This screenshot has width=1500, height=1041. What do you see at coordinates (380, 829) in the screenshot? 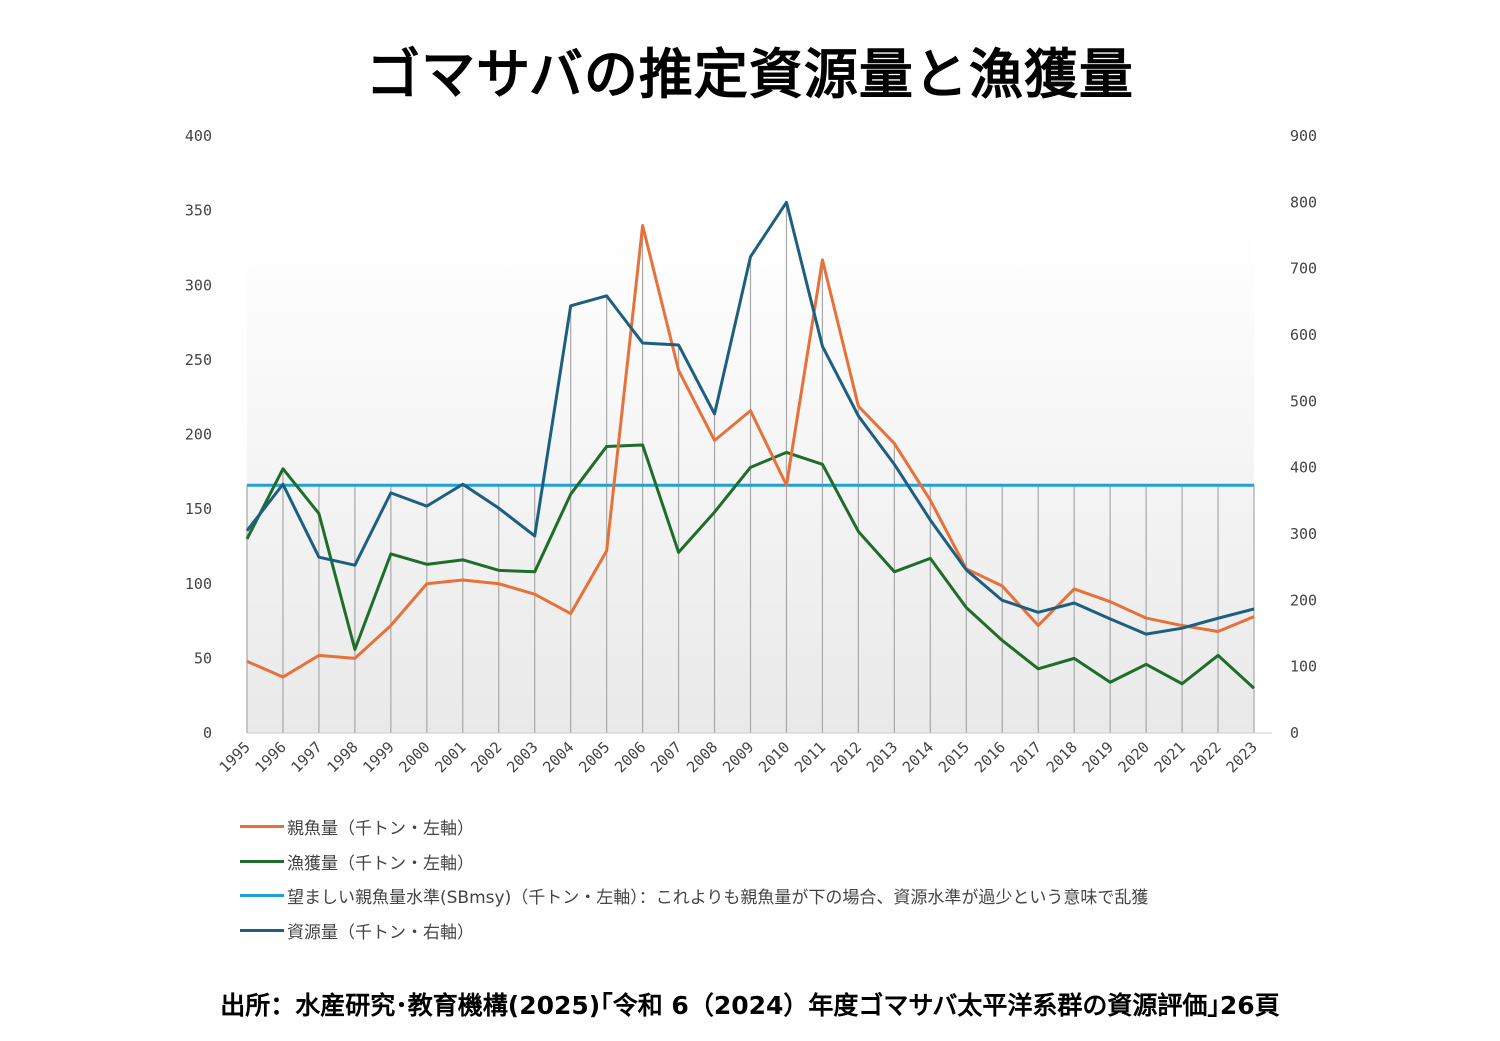
I see `legend-label: 親魚量（千トン・左軸）` at bounding box center [380, 829].